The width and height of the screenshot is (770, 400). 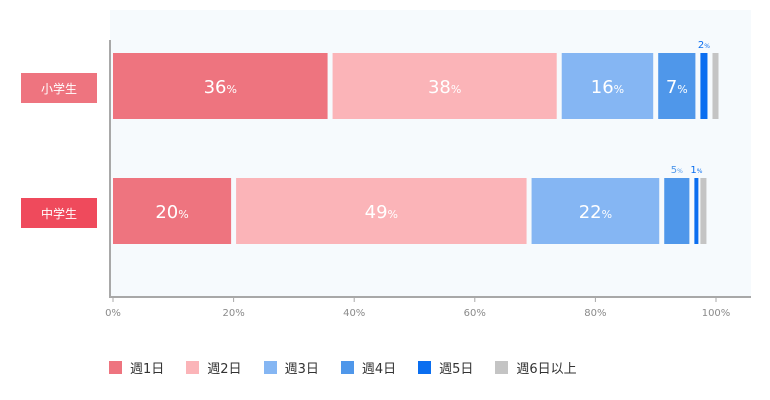 I want to click on data-label: 2%, so click(x=704, y=45).